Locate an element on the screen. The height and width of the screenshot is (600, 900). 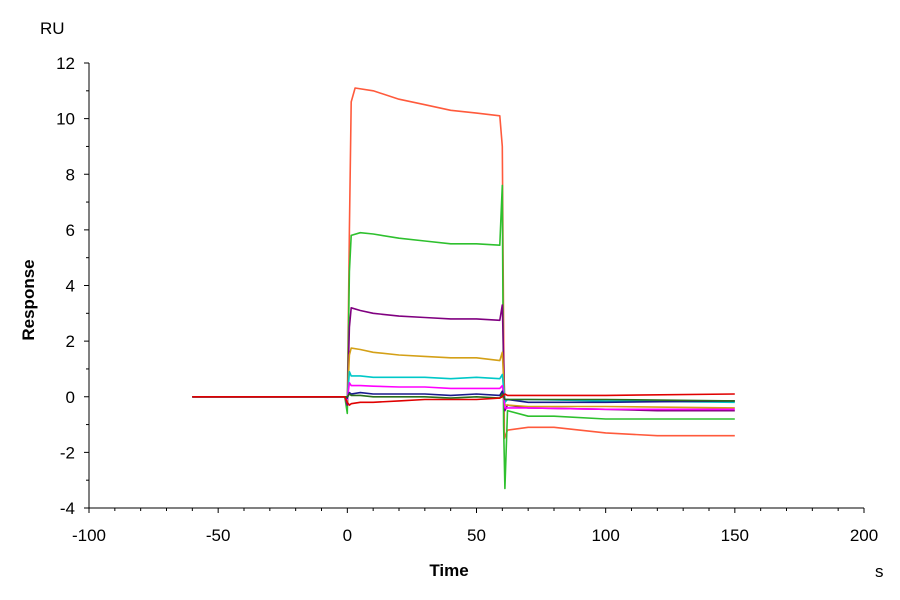
y-unit-label: RU is located at coordinates (52, 28).